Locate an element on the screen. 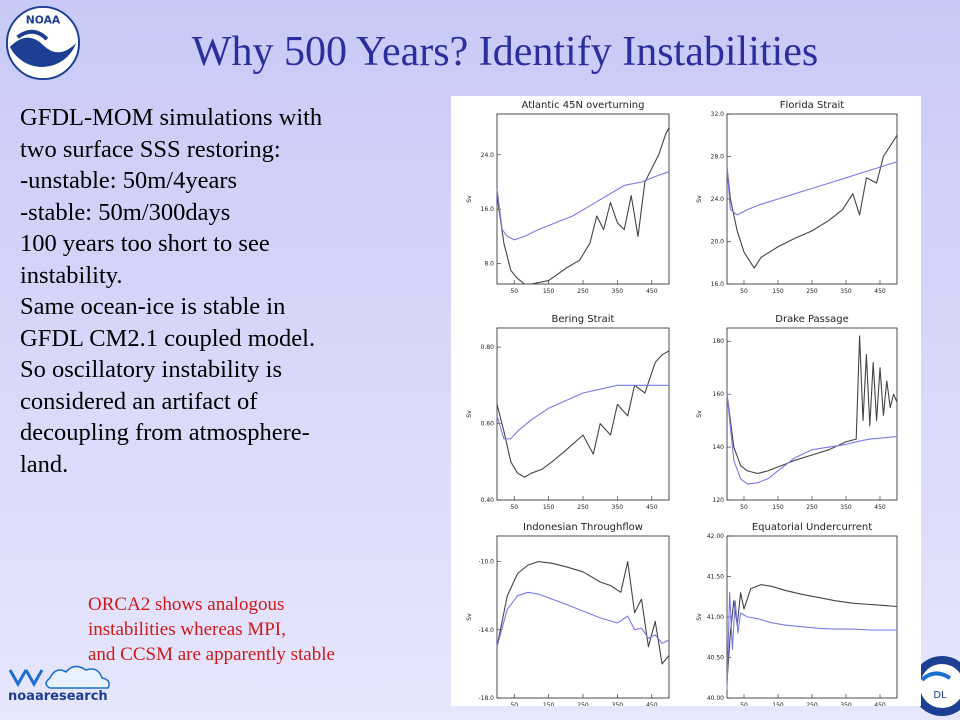 Image resolution: width=960 pixels, height=720 pixels. y-tick-label: 41.50 is located at coordinates (715, 577).